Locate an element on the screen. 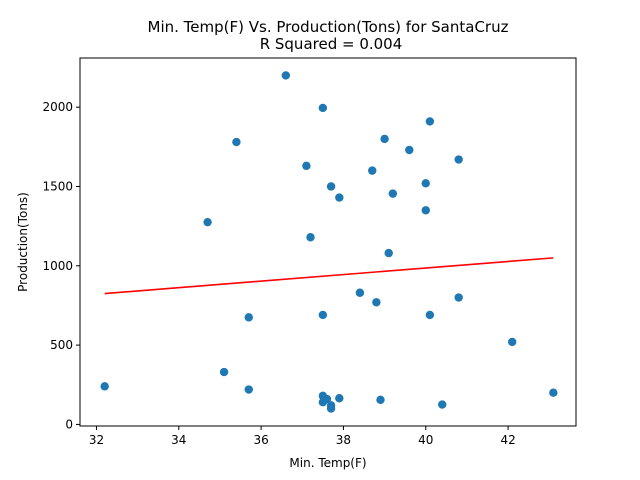  y-tick-label: 1000 is located at coordinates (57, 266).